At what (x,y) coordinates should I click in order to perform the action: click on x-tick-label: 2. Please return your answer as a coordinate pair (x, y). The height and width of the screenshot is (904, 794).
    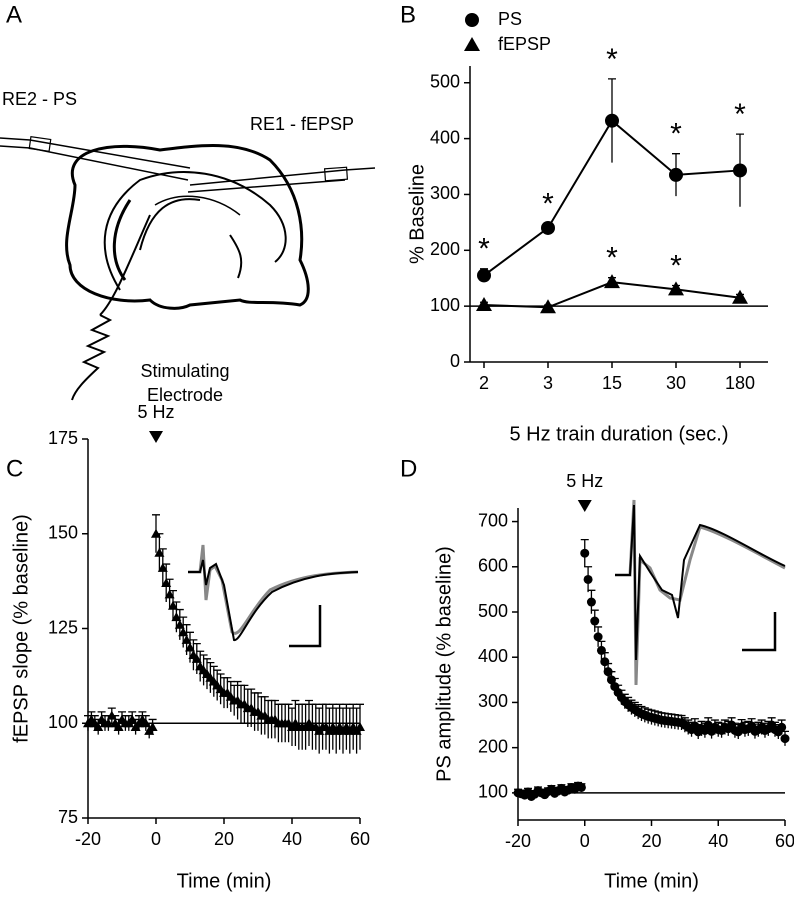
    Looking at the image, I should click on (484, 383).